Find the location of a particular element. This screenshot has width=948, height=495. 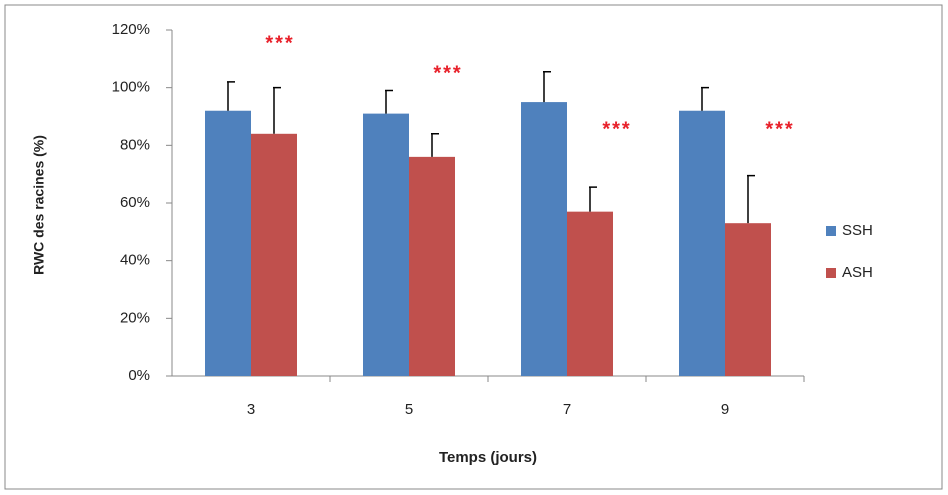

y-axis-title: RWC des racines (%) is located at coordinates (39, 205).